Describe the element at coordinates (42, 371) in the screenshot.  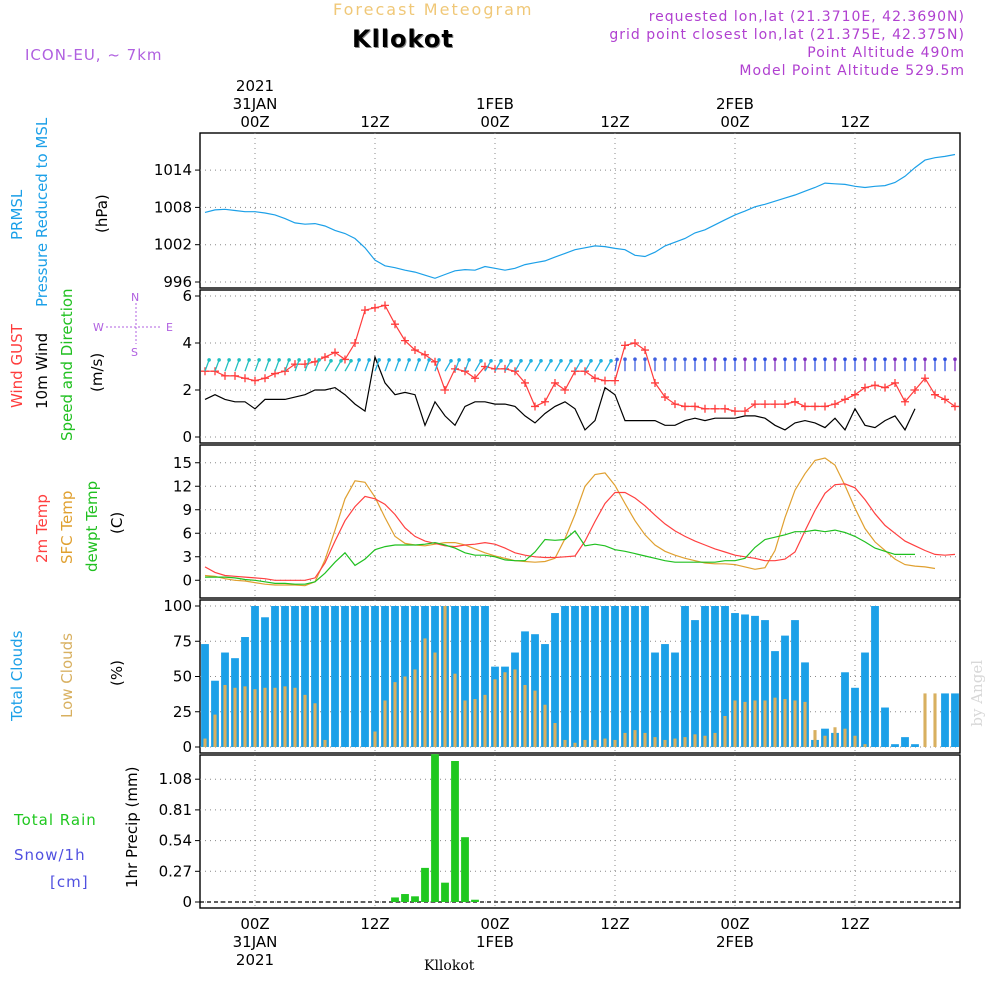
I see `wind10-label: 10m Wind` at that location.